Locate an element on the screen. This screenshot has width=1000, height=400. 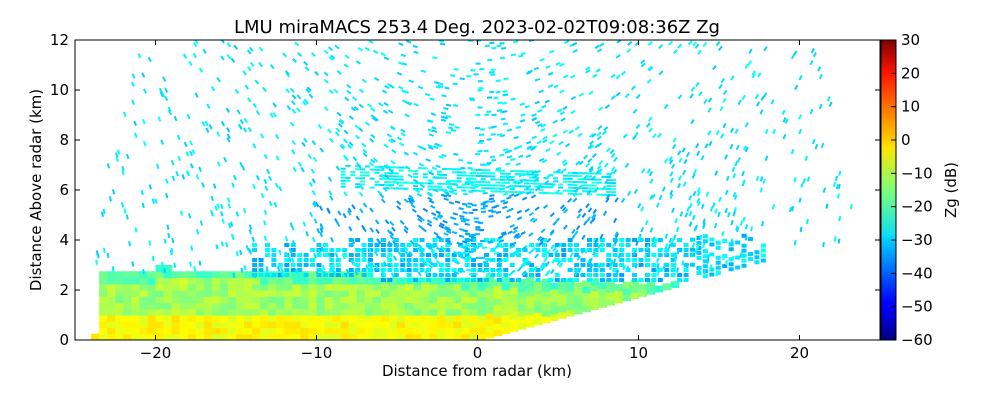
x-tick-label: 0 is located at coordinates (478, 353).